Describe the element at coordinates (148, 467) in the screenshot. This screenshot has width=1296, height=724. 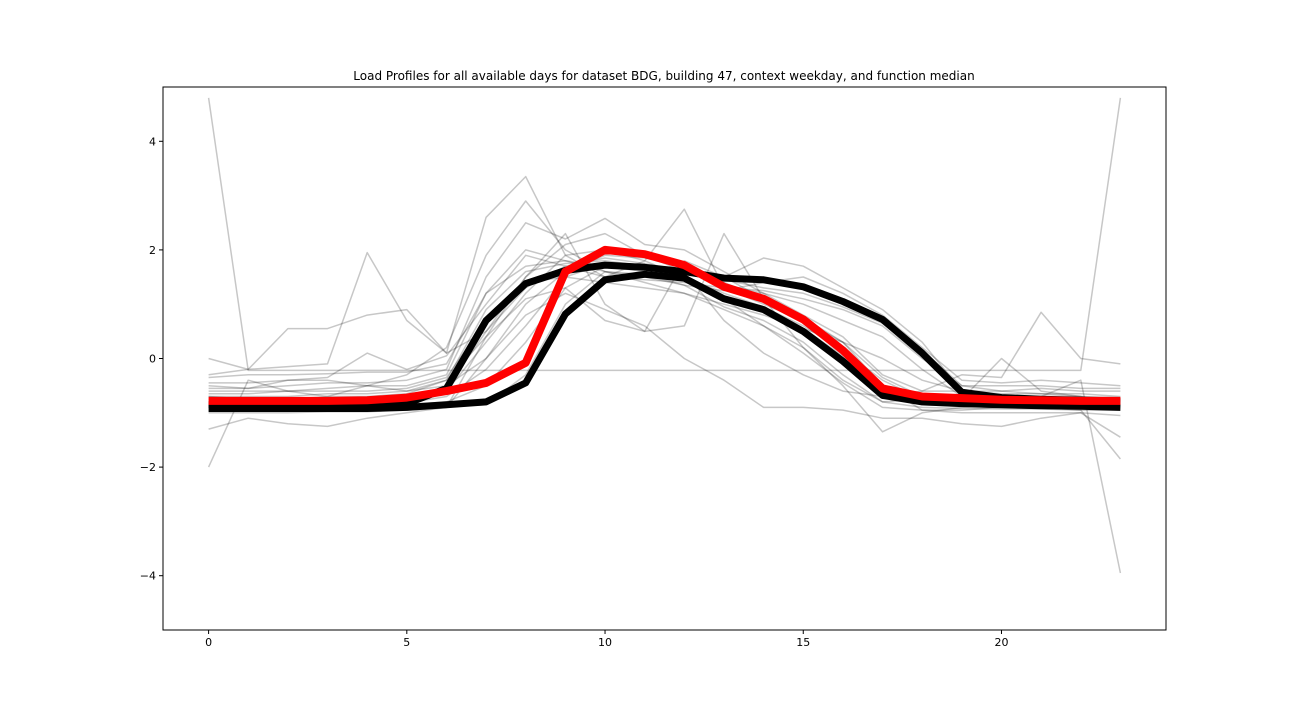
I see `y-tick-label: −2` at that location.